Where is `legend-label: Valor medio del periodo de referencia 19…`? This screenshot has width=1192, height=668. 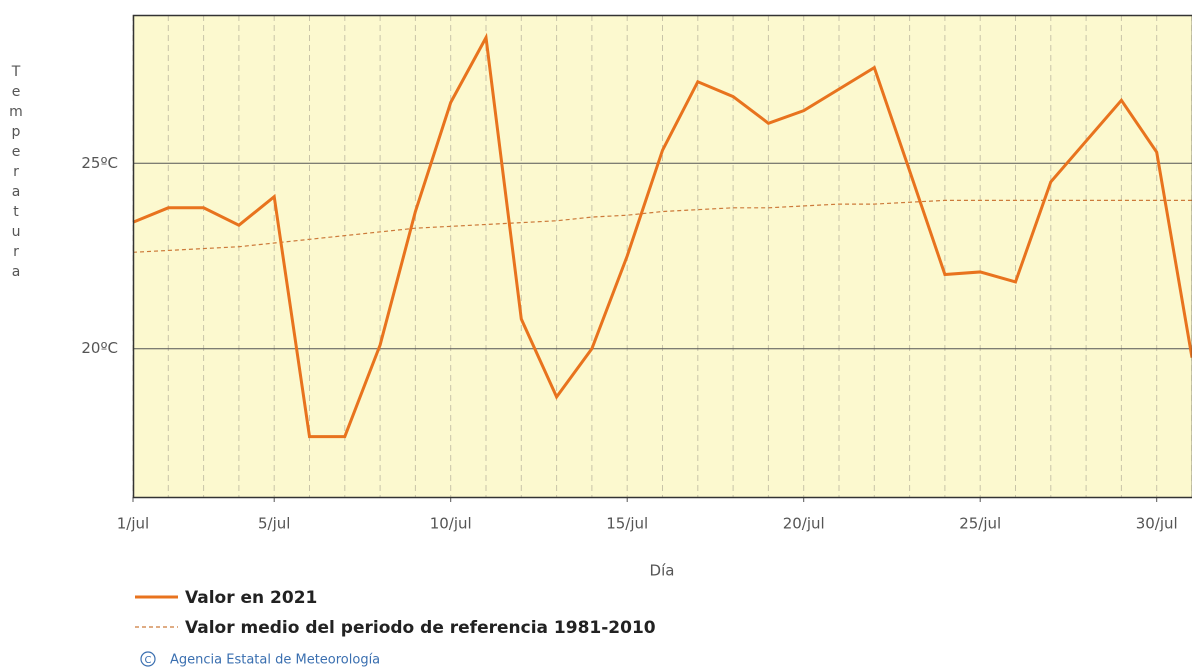
legend-label: Valor medio del periodo de referencia 19… is located at coordinates (420, 628).